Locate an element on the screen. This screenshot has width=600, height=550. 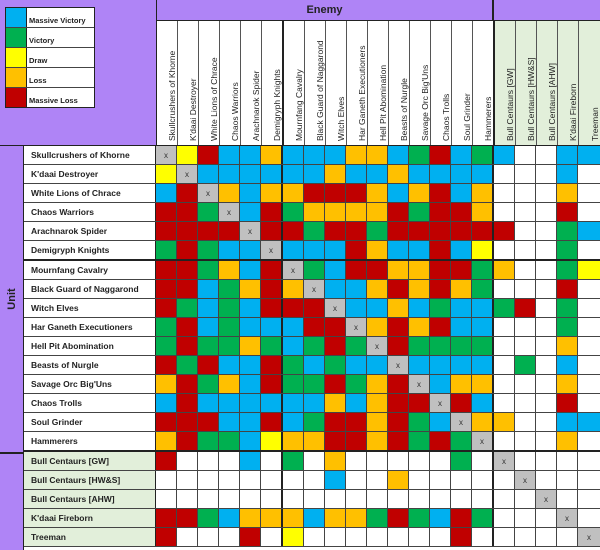
column-header-label: Bull Centaurs [AHW] is located at coordinates (552, 102).